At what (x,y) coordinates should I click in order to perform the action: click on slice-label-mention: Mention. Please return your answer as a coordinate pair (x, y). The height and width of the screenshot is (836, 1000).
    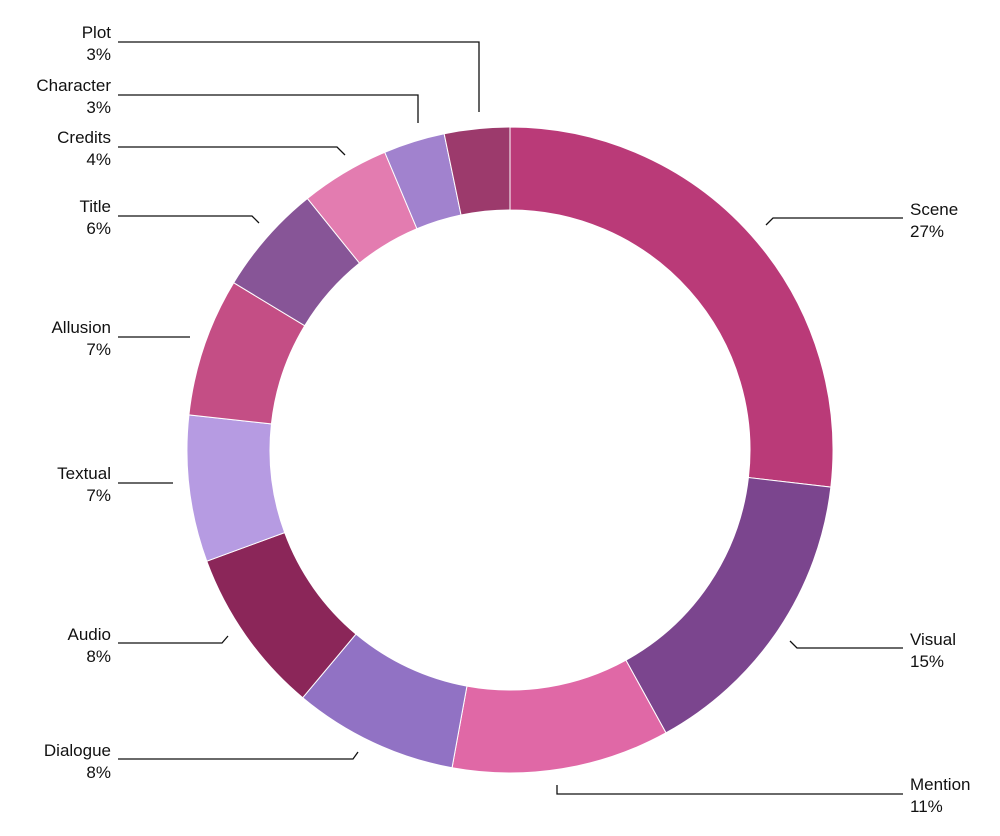
    Looking at the image, I should click on (940, 784).